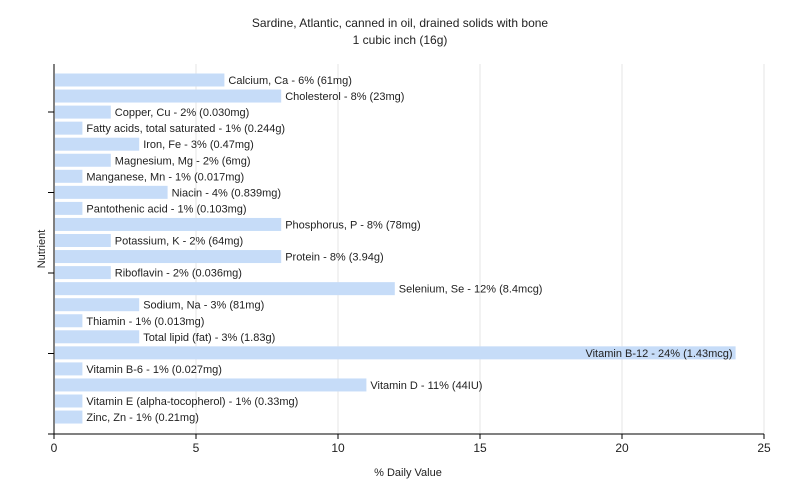 The height and width of the screenshot is (500, 800). What do you see at coordinates (426, 386) in the screenshot?
I see `bar-label-19: Vitamin D - 11% (44IU)` at bounding box center [426, 386].